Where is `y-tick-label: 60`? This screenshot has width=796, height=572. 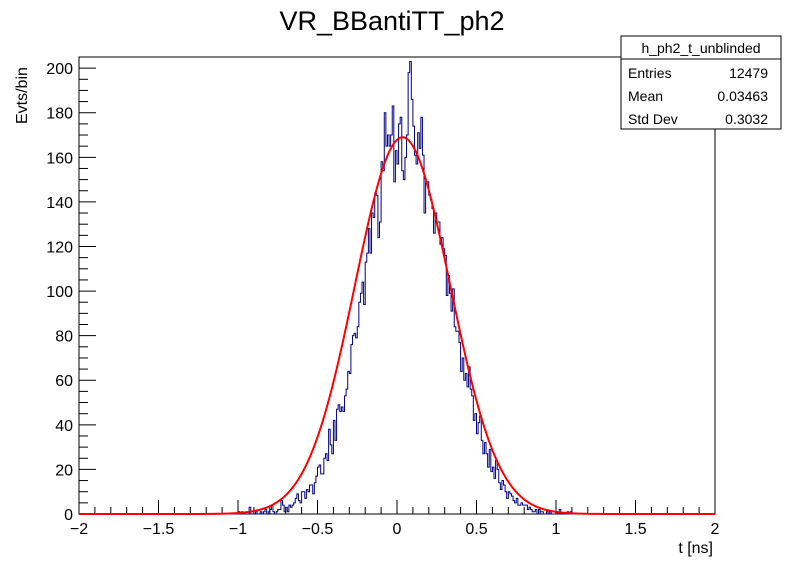
y-tick-label: 60 is located at coordinates (64, 381).